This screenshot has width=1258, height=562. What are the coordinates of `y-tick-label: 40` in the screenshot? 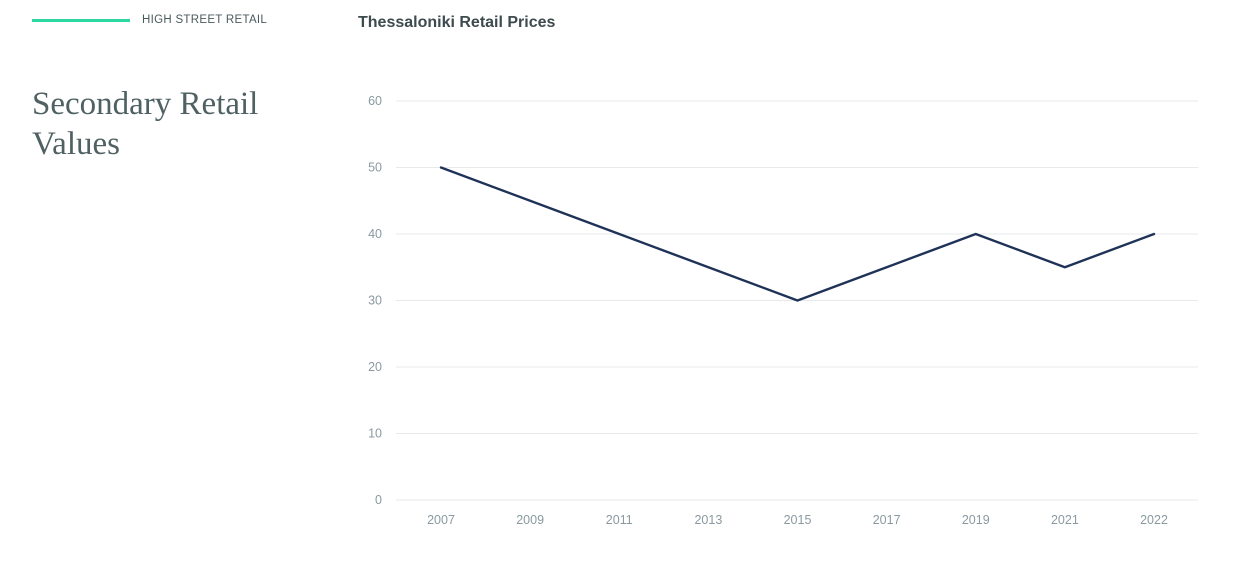 It's located at (375, 234).